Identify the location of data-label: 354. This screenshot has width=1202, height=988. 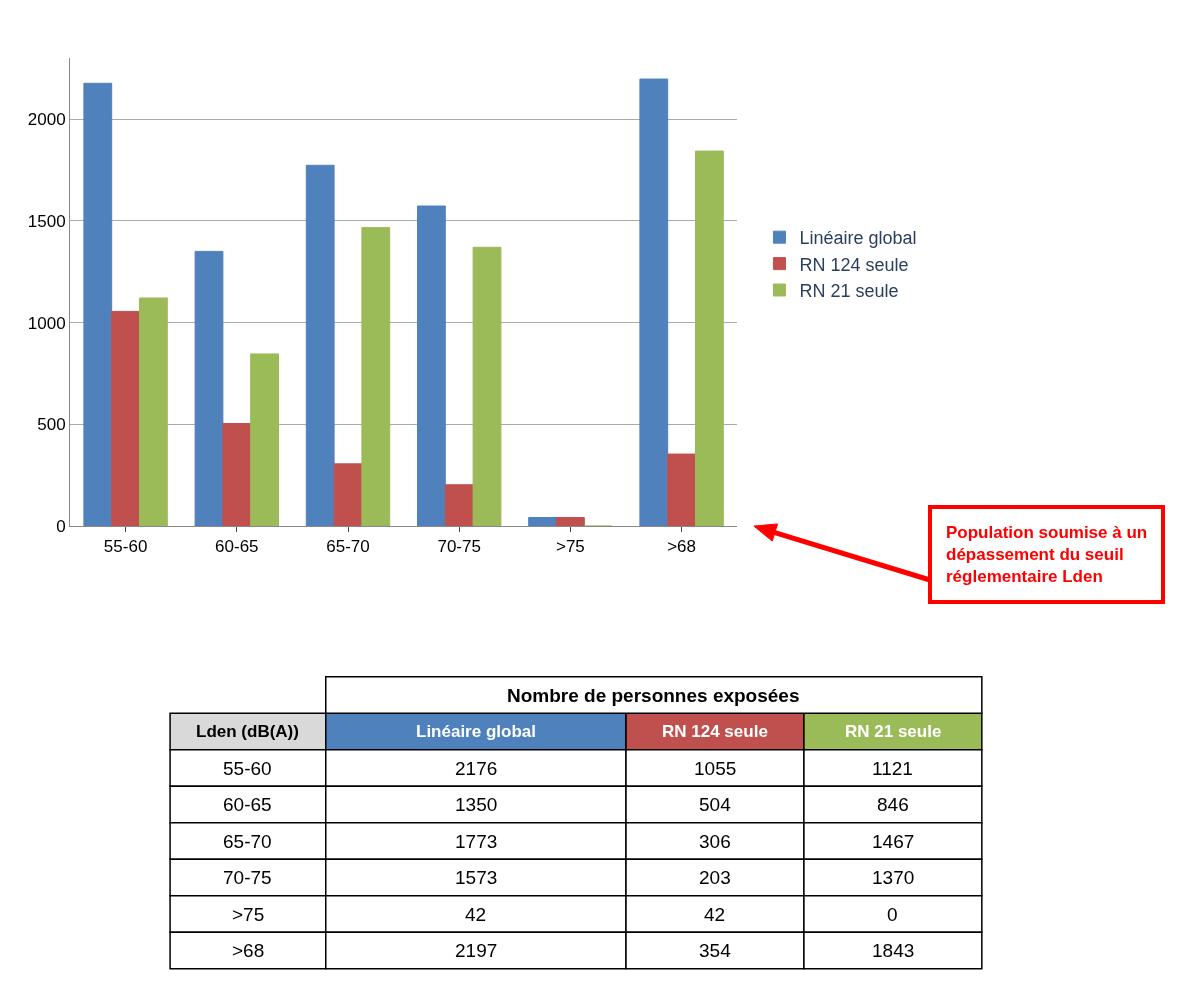
(715, 950).